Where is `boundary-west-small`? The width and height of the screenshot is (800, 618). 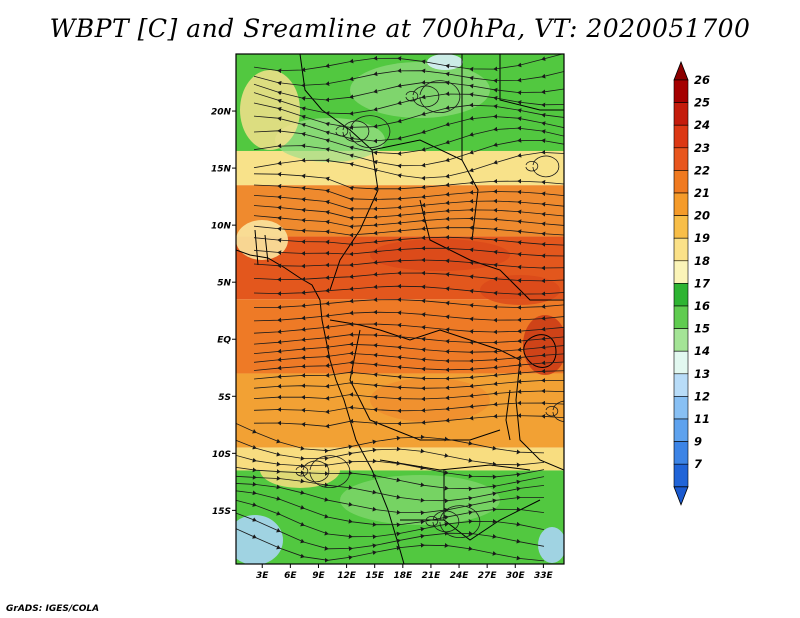 boundary-west-small is located at coordinates (261, 247).